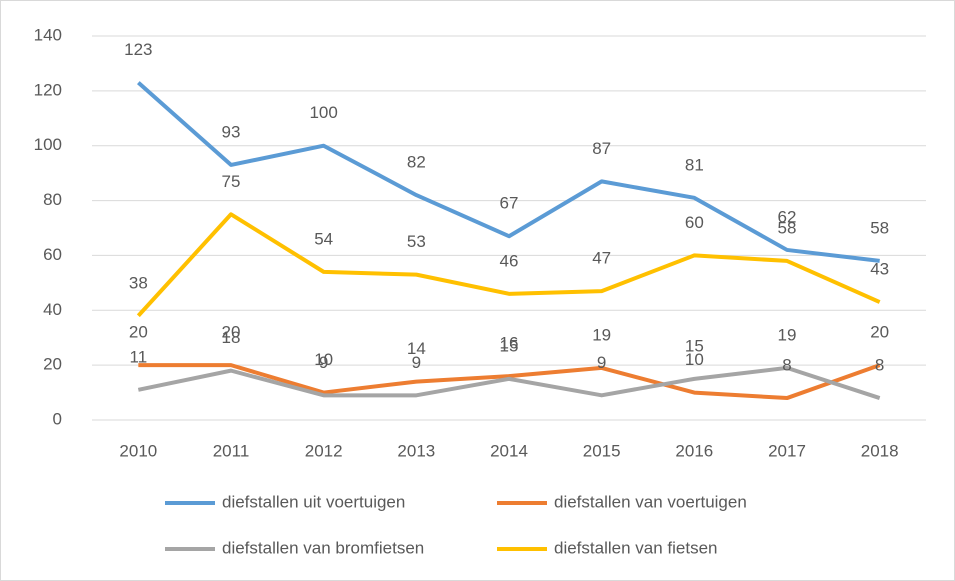 The height and width of the screenshot is (581, 955). I want to click on data-label: 123, so click(138, 49).